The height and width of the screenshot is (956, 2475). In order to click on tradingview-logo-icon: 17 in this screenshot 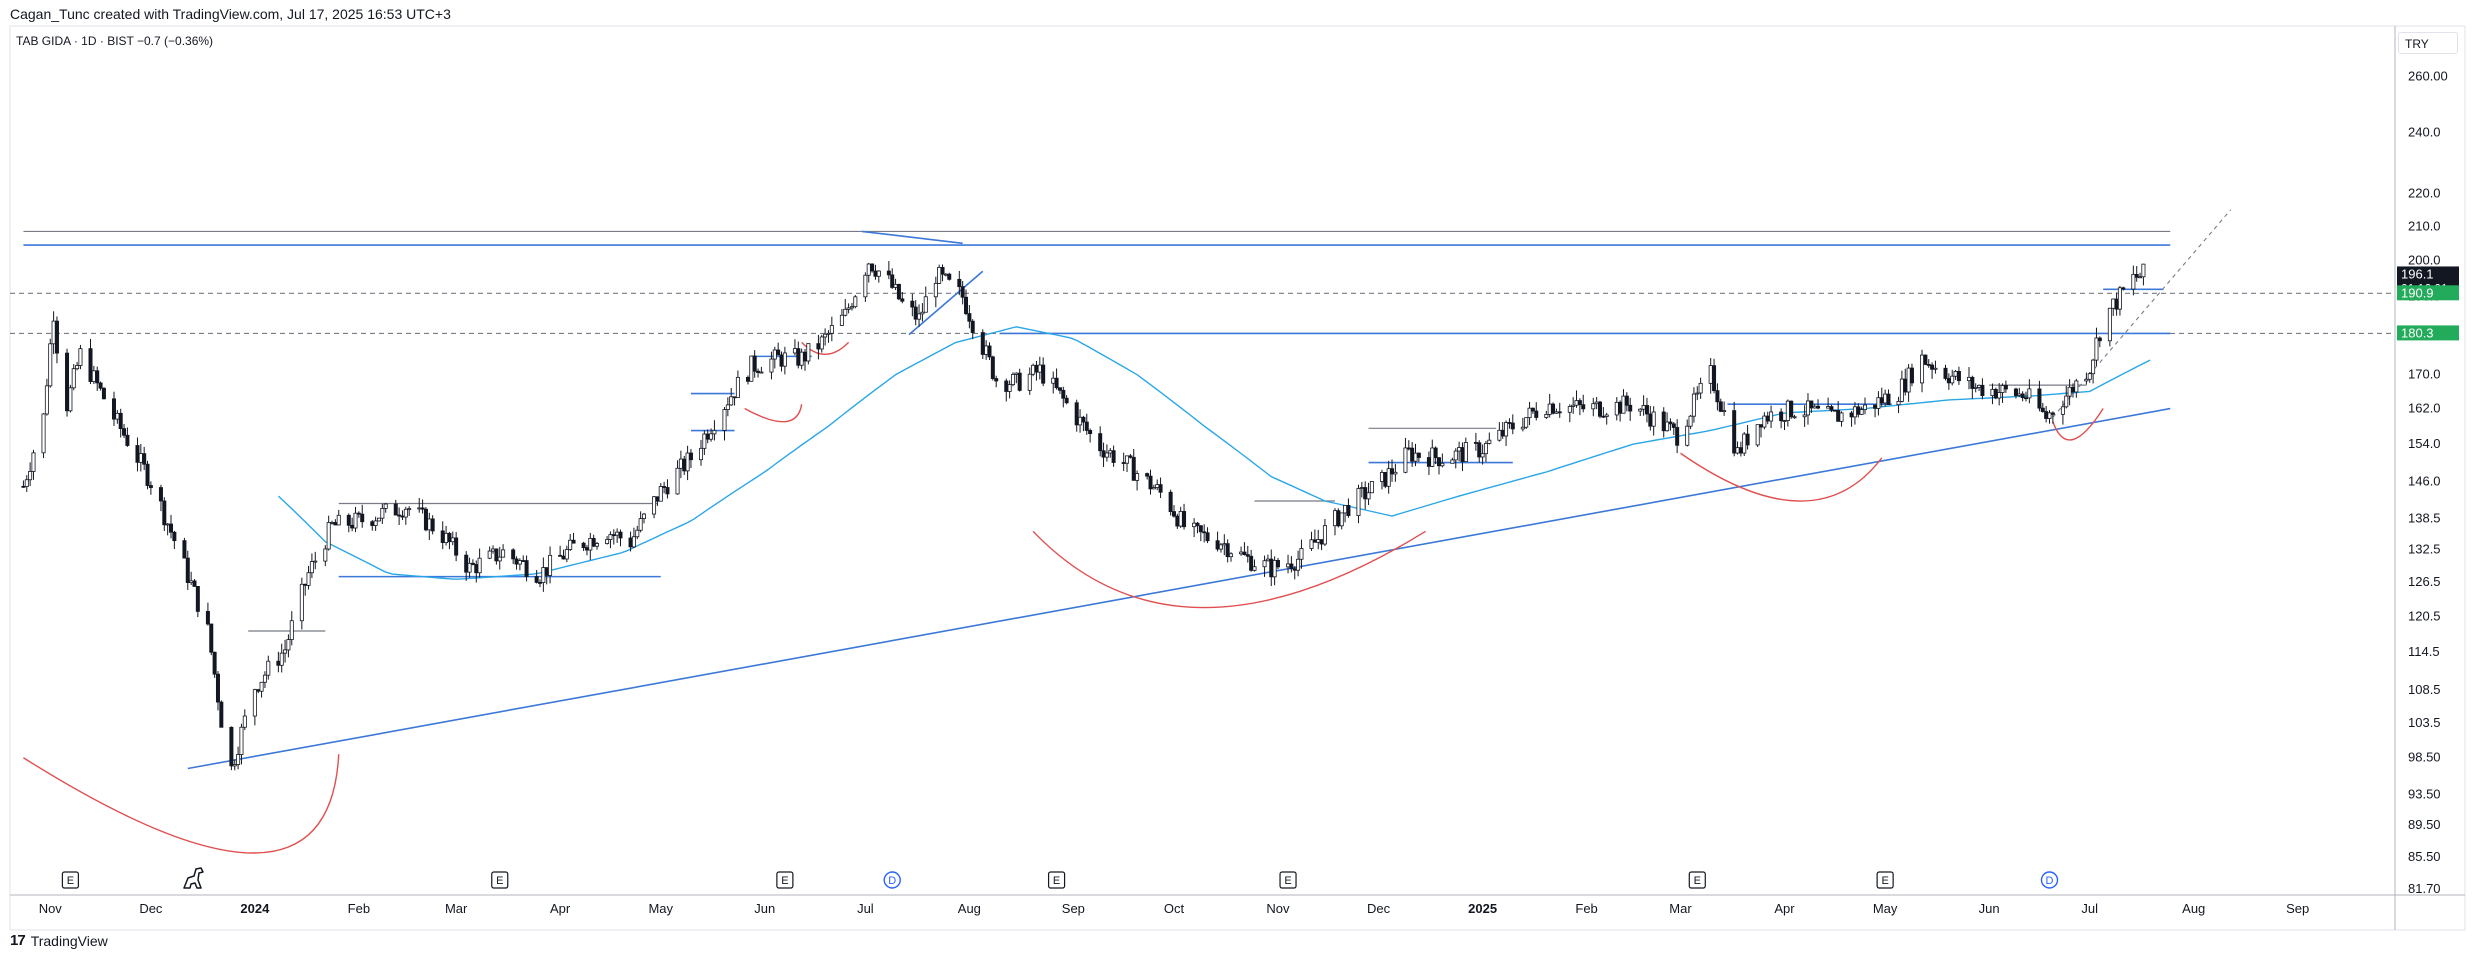, I will do `click(18, 940)`.